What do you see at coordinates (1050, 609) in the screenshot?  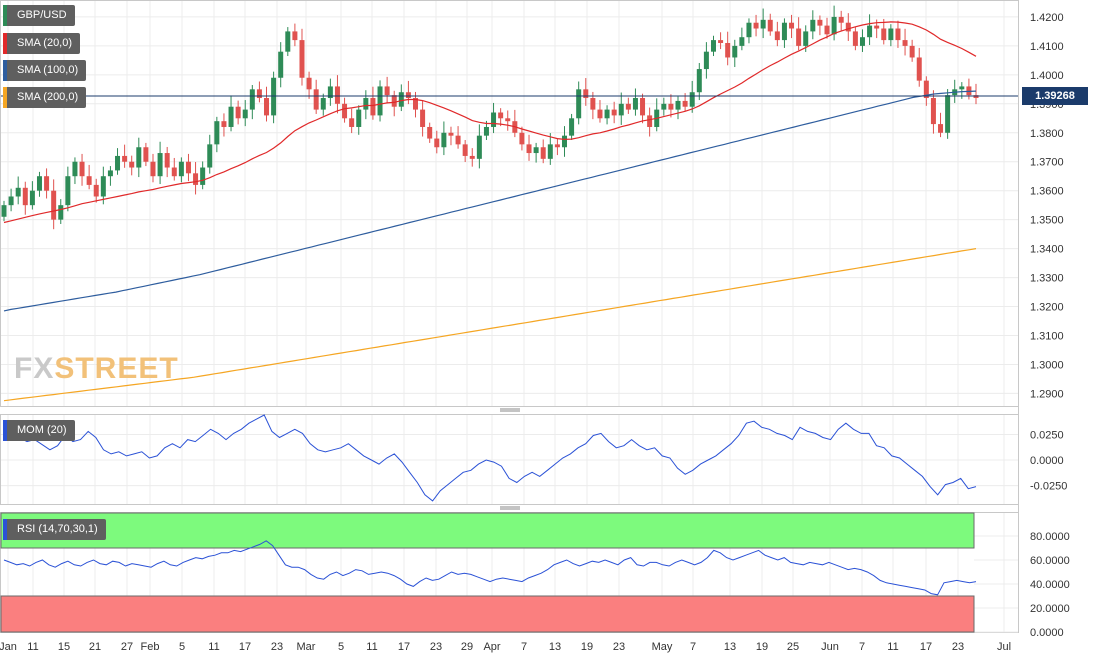 I see `rsi-tick-label: 20.0000` at bounding box center [1050, 609].